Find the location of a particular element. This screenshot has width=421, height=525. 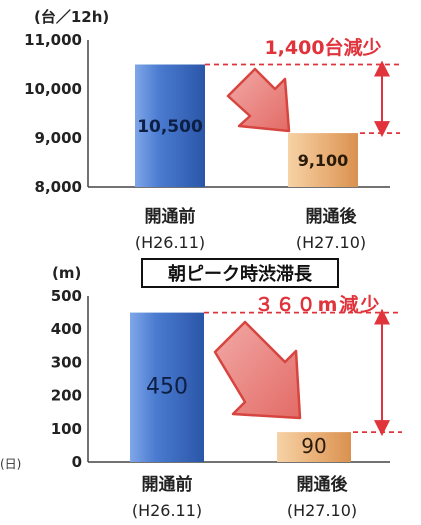

chart2-annotation: ３６０m減少 is located at coordinates (318, 304).